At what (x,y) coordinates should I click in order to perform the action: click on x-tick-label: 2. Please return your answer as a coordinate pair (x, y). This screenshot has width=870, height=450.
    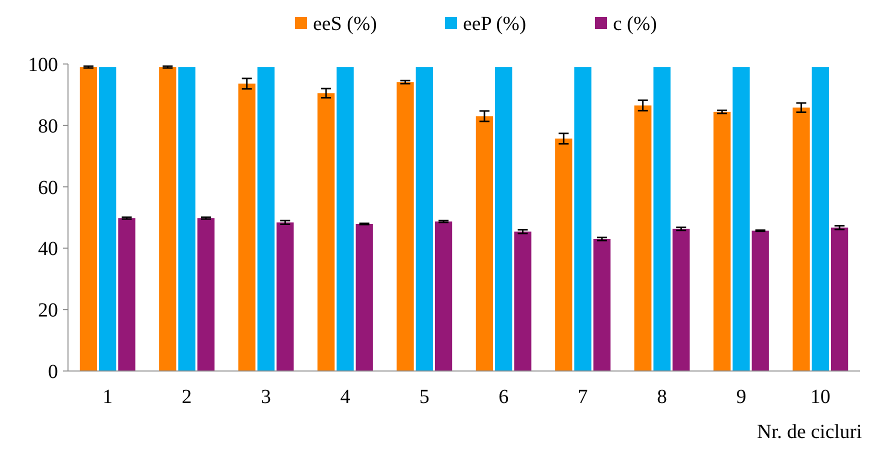
    Looking at the image, I should click on (187, 397).